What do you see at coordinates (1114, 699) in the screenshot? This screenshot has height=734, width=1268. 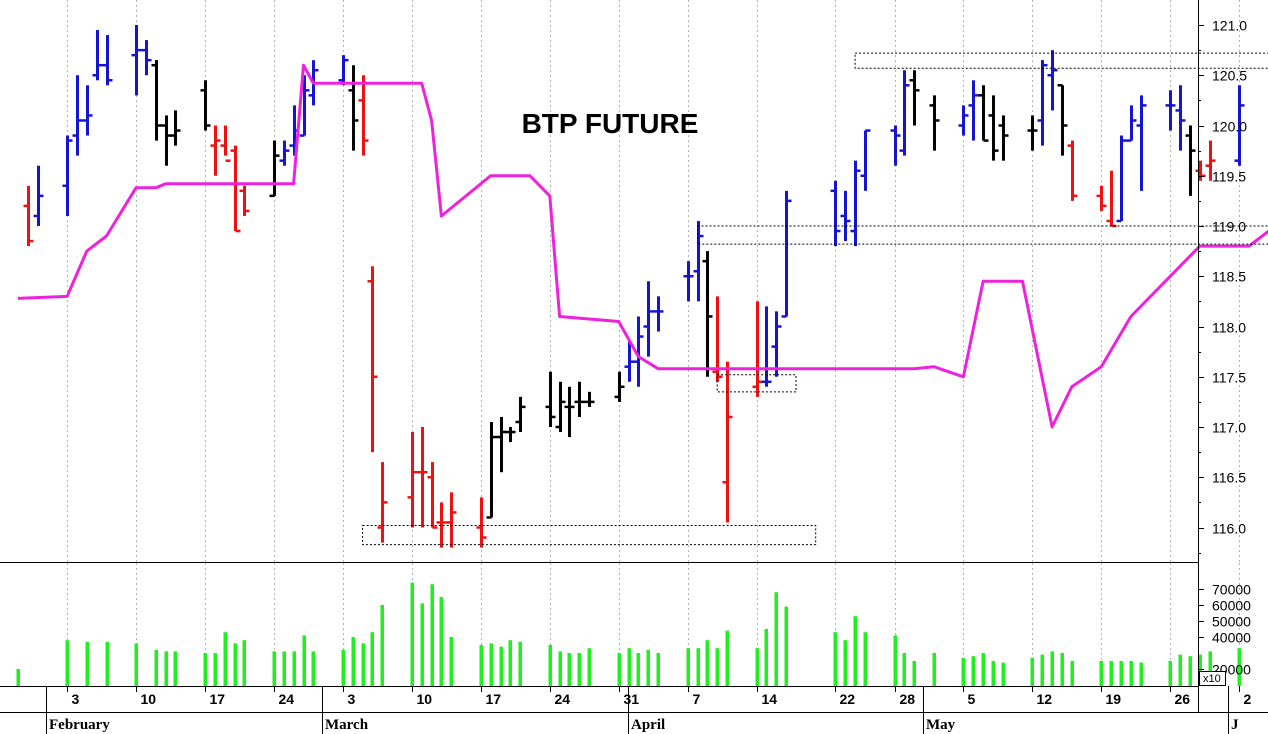 I see `date-axis-label: 19` at bounding box center [1114, 699].